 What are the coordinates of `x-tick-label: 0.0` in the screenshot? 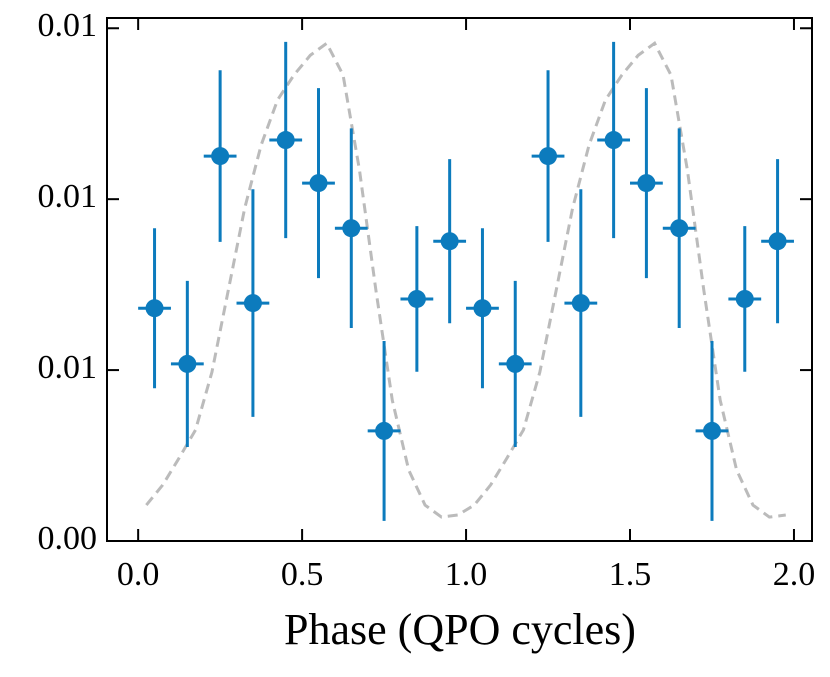 It's located at (138, 574).